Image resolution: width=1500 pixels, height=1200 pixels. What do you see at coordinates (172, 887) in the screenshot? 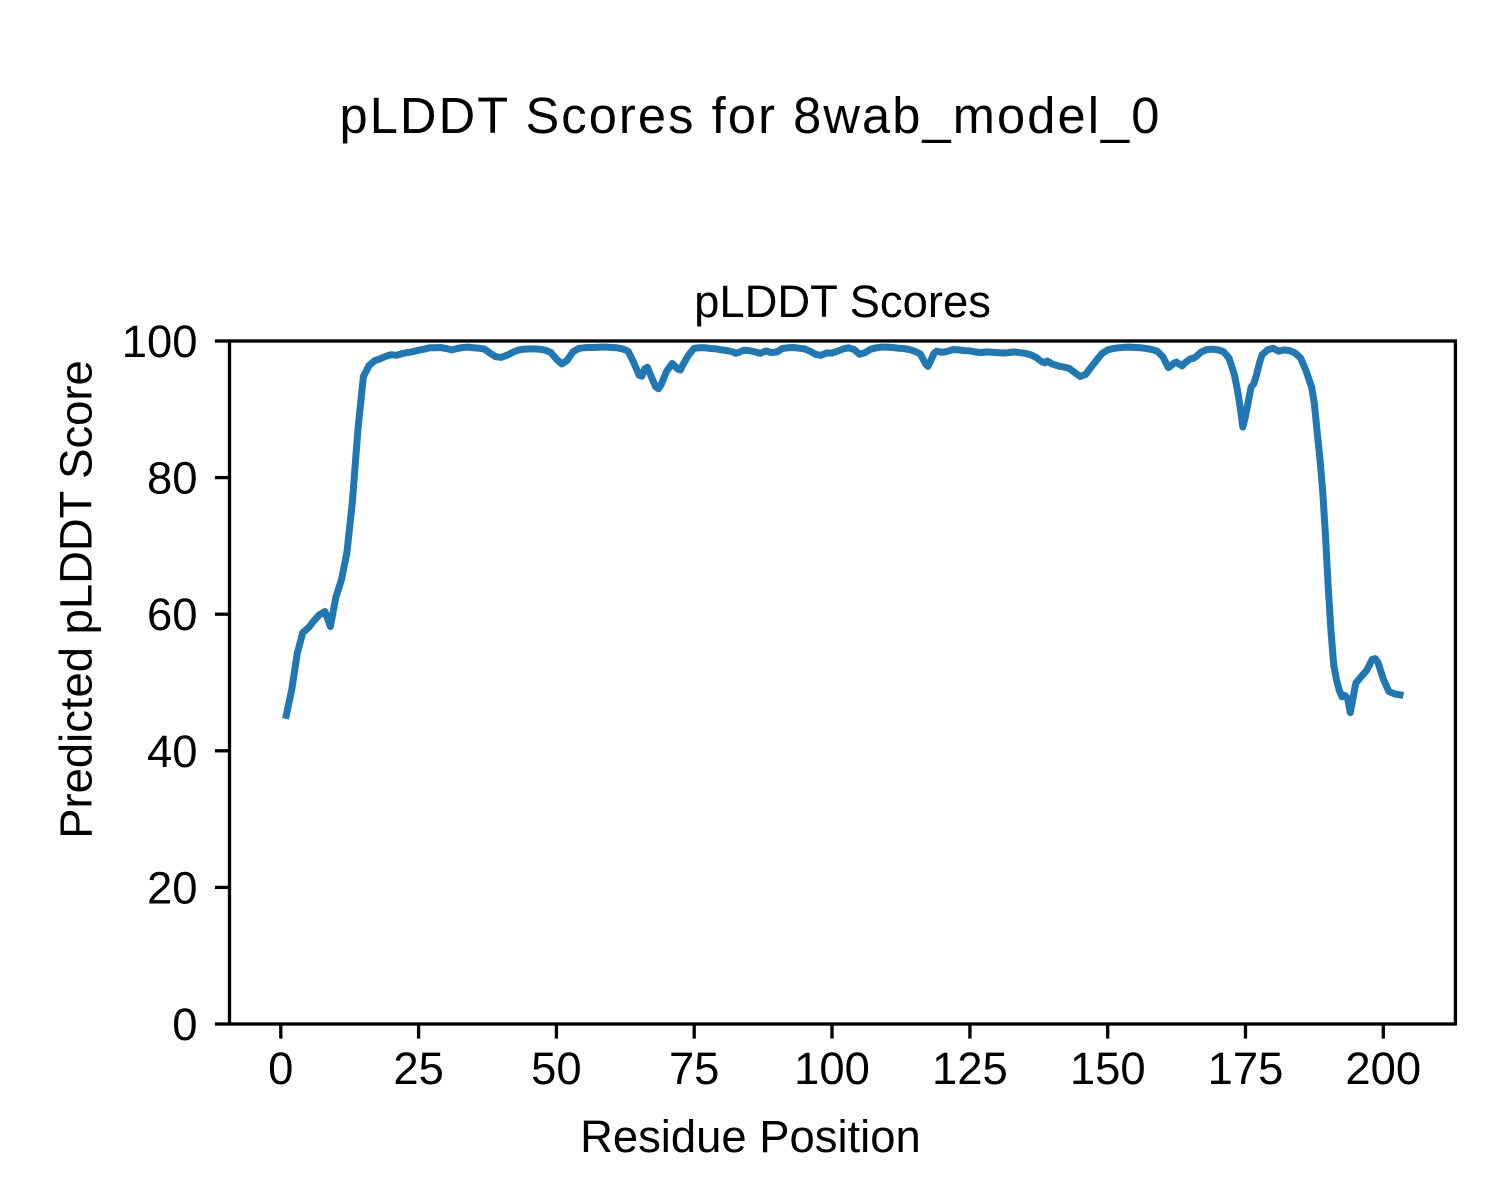
I see `svg-text: 20` at bounding box center [172, 887].